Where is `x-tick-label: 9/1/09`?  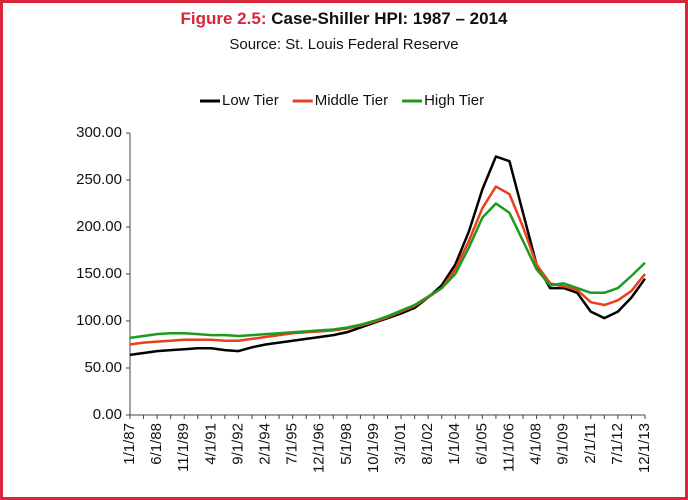
x-tick-label: 9/1/09 is located at coordinates (563, 444).